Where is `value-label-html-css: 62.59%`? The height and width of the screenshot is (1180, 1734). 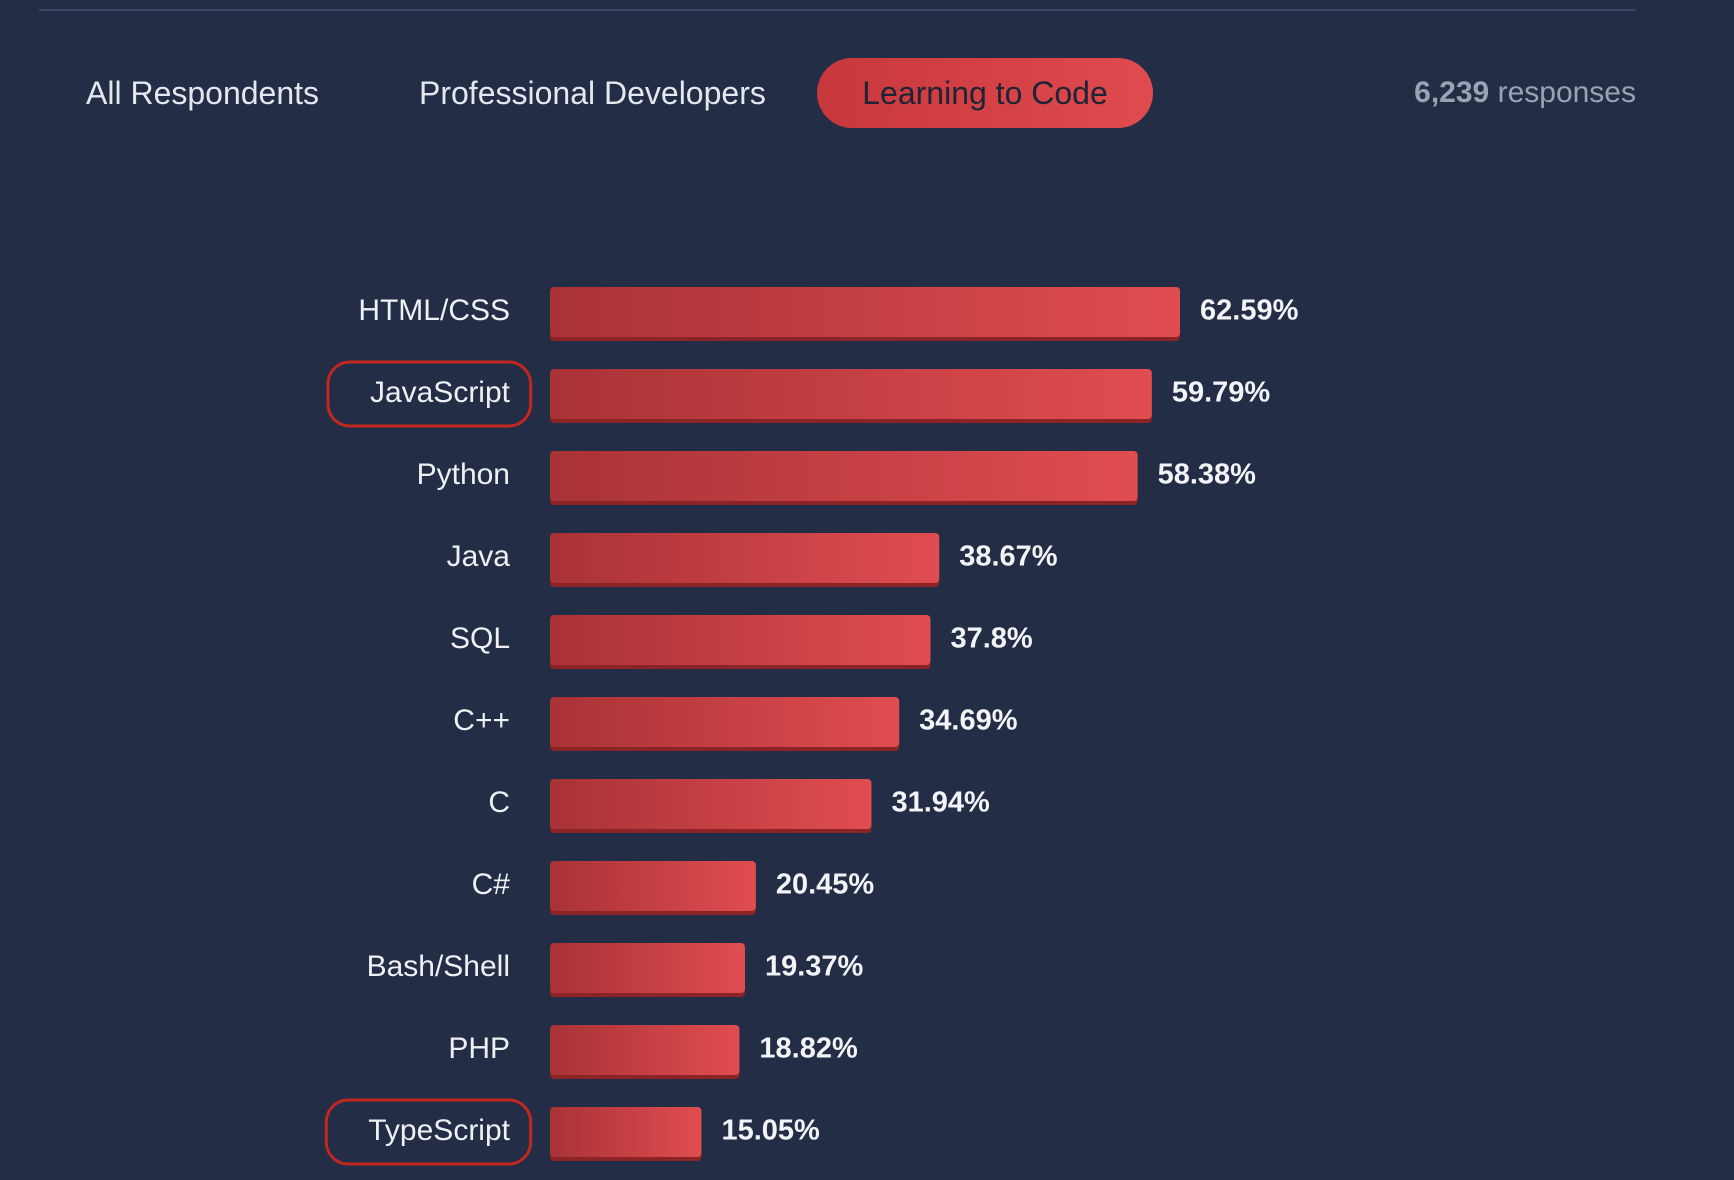 value-label-html-css: 62.59% is located at coordinates (1249, 311).